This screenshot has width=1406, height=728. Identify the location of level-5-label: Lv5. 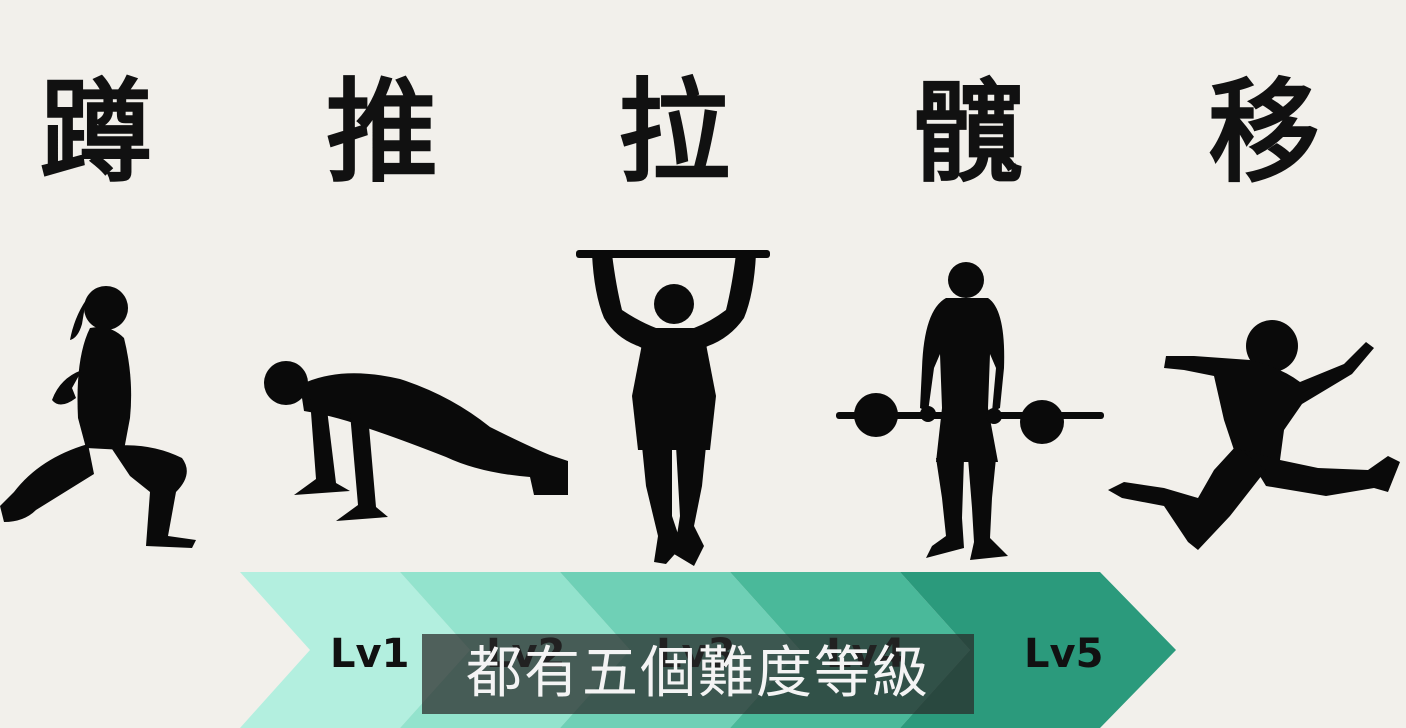
(1064, 654).